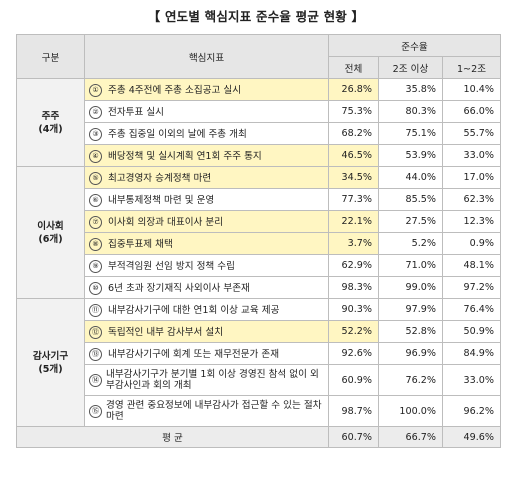  I want to click on rate-mid: 50.9%, so click(471, 331).